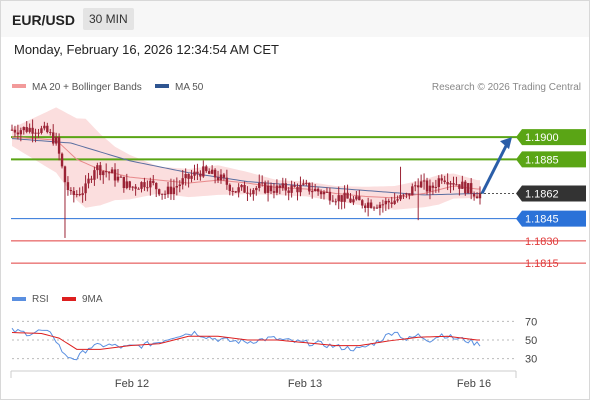  Describe the element at coordinates (87, 87) in the screenshot. I see `ma20-legend-label: MA 20 + Bollinger Bands` at that location.